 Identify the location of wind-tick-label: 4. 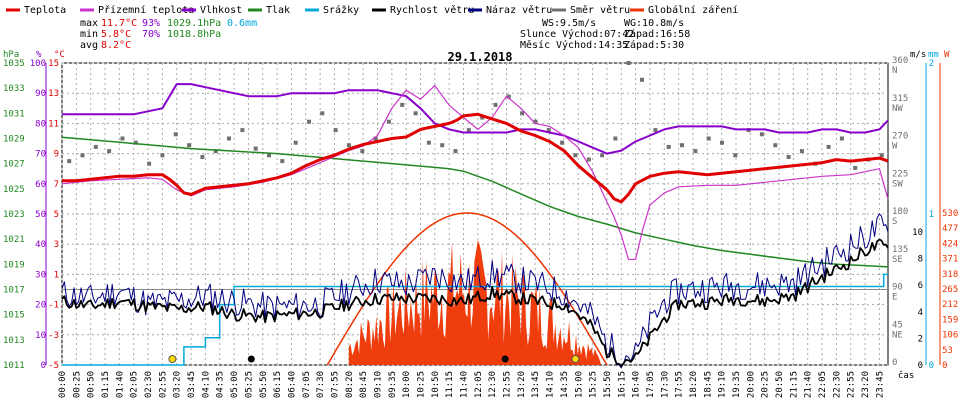
(920, 313).